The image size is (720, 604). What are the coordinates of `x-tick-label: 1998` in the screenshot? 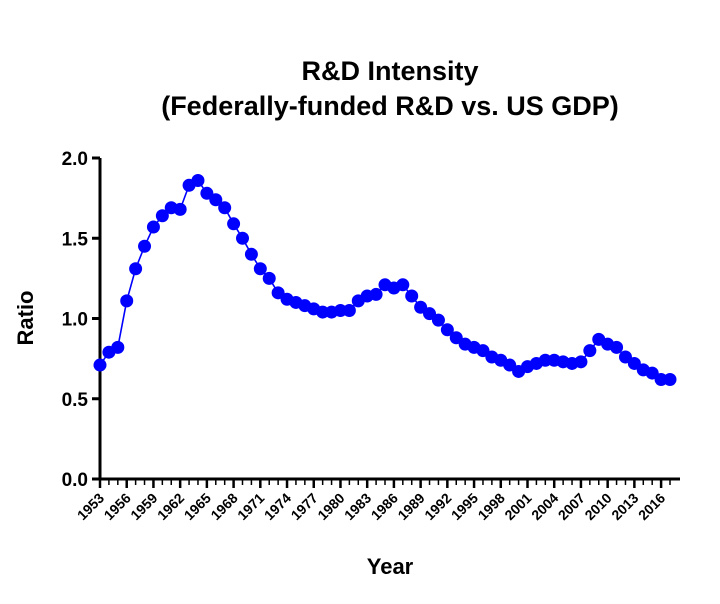 It's located at (491, 506).